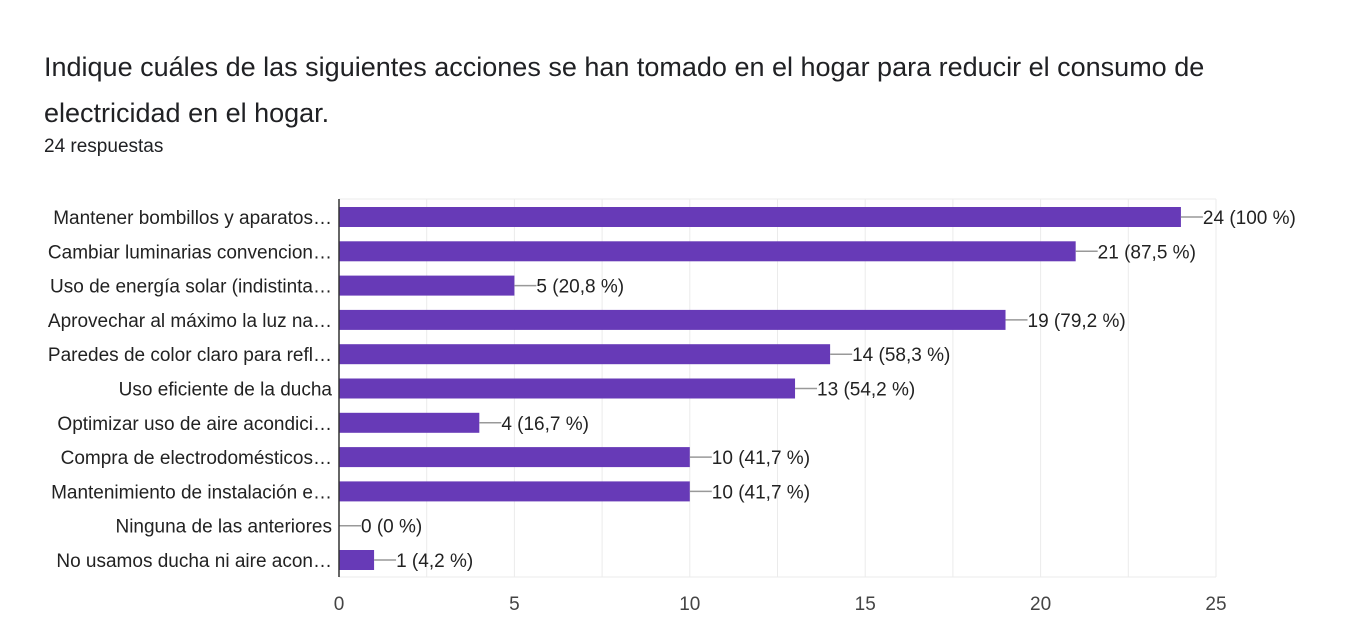 This screenshot has height=633, width=1353. What do you see at coordinates (226, 390) in the screenshot?
I see `category-label: Uso eficiente de la ducha` at bounding box center [226, 390].